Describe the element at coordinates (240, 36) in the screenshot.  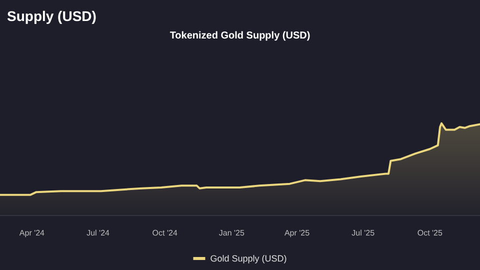
I see `chart-subtitle: Tokenized Gold Supply (USD)` at that location.